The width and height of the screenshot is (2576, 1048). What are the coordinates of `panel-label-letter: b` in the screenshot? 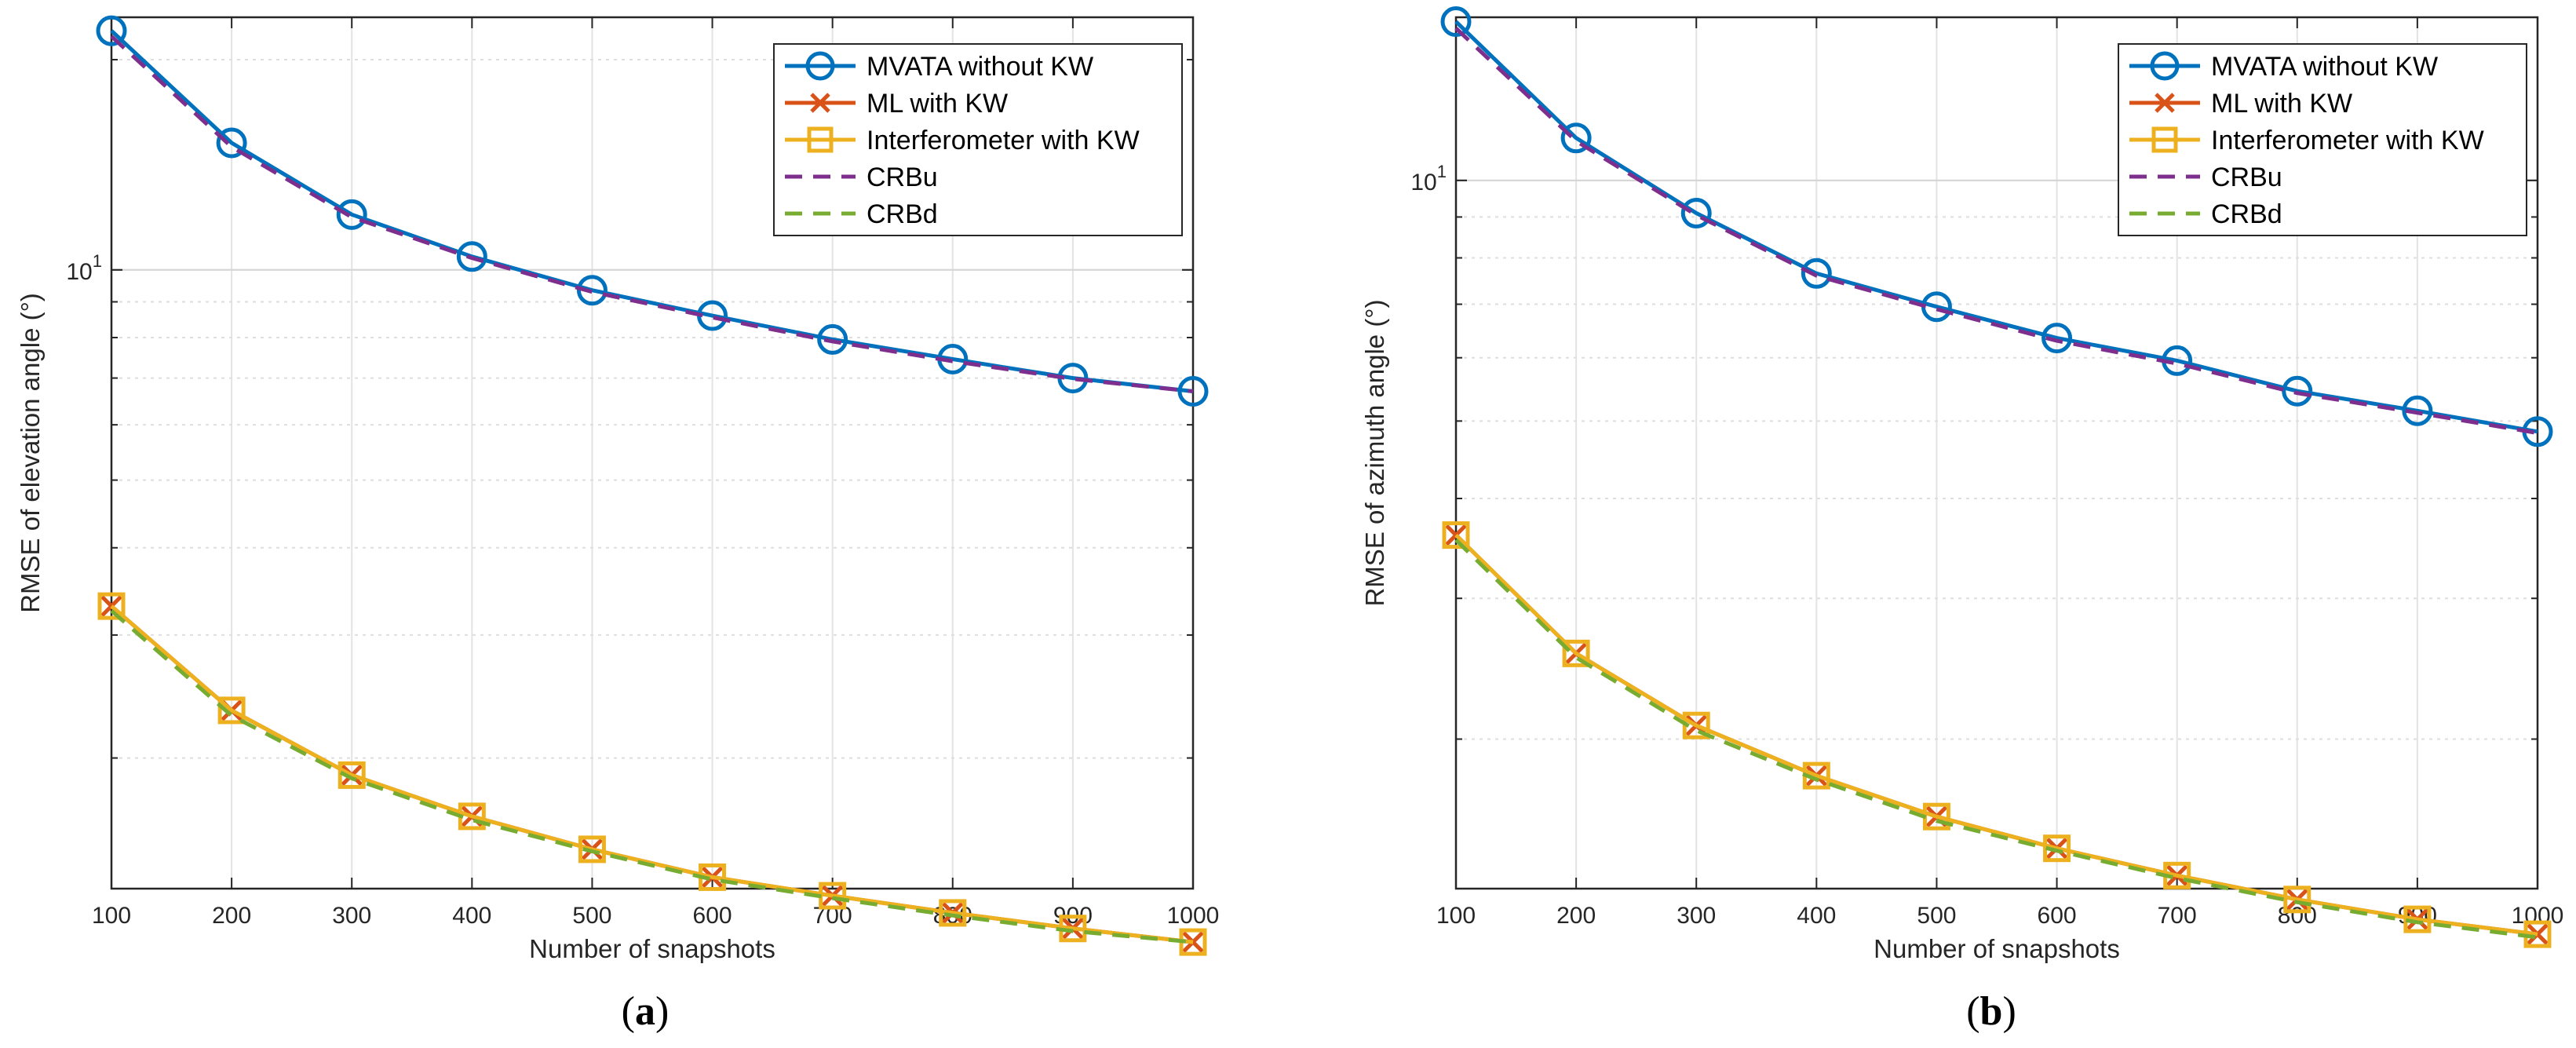 It's located at (1991, 1012).